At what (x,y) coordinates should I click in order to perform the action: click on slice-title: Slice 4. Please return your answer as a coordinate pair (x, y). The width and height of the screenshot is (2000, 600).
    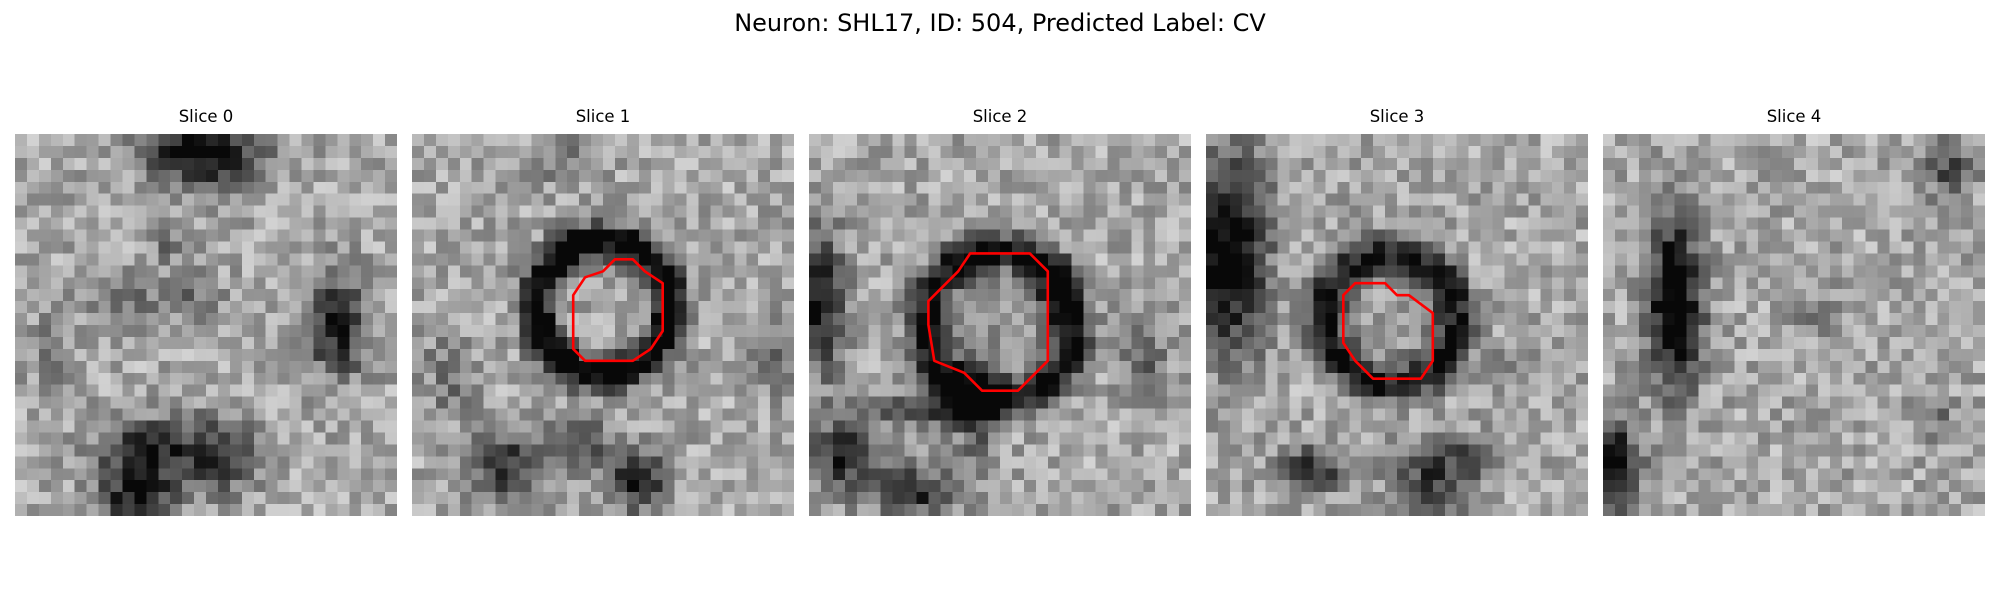
    Looking at the image, I should click on (1794, 116).